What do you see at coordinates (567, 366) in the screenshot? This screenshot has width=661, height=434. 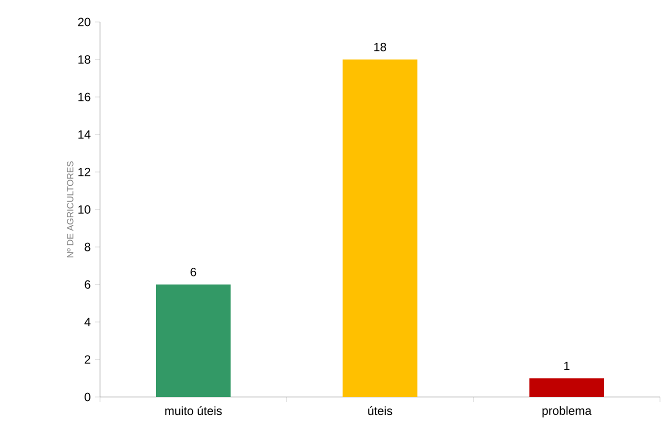 I see `data-label: 1` at bounding box center [567, 366].